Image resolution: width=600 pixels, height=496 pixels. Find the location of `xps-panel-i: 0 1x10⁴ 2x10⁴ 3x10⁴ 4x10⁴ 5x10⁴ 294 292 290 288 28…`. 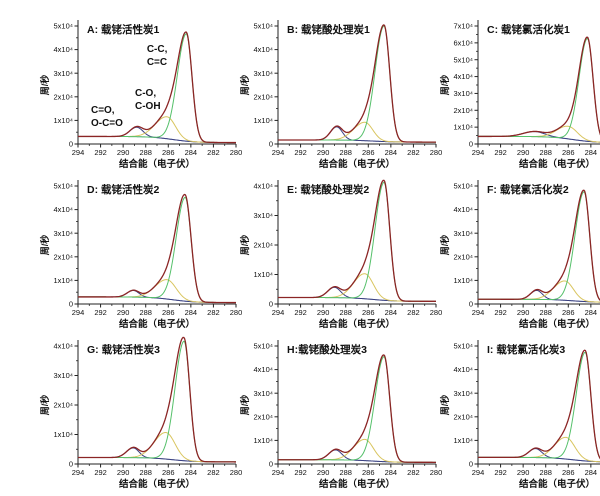

xps-panel-i: 0 1x10⁴ 2x10⁴ 3x10⁴ 4x10⁴ 5x10⁴ 294 292 290 288 28… is located at coordinates (519, 416).